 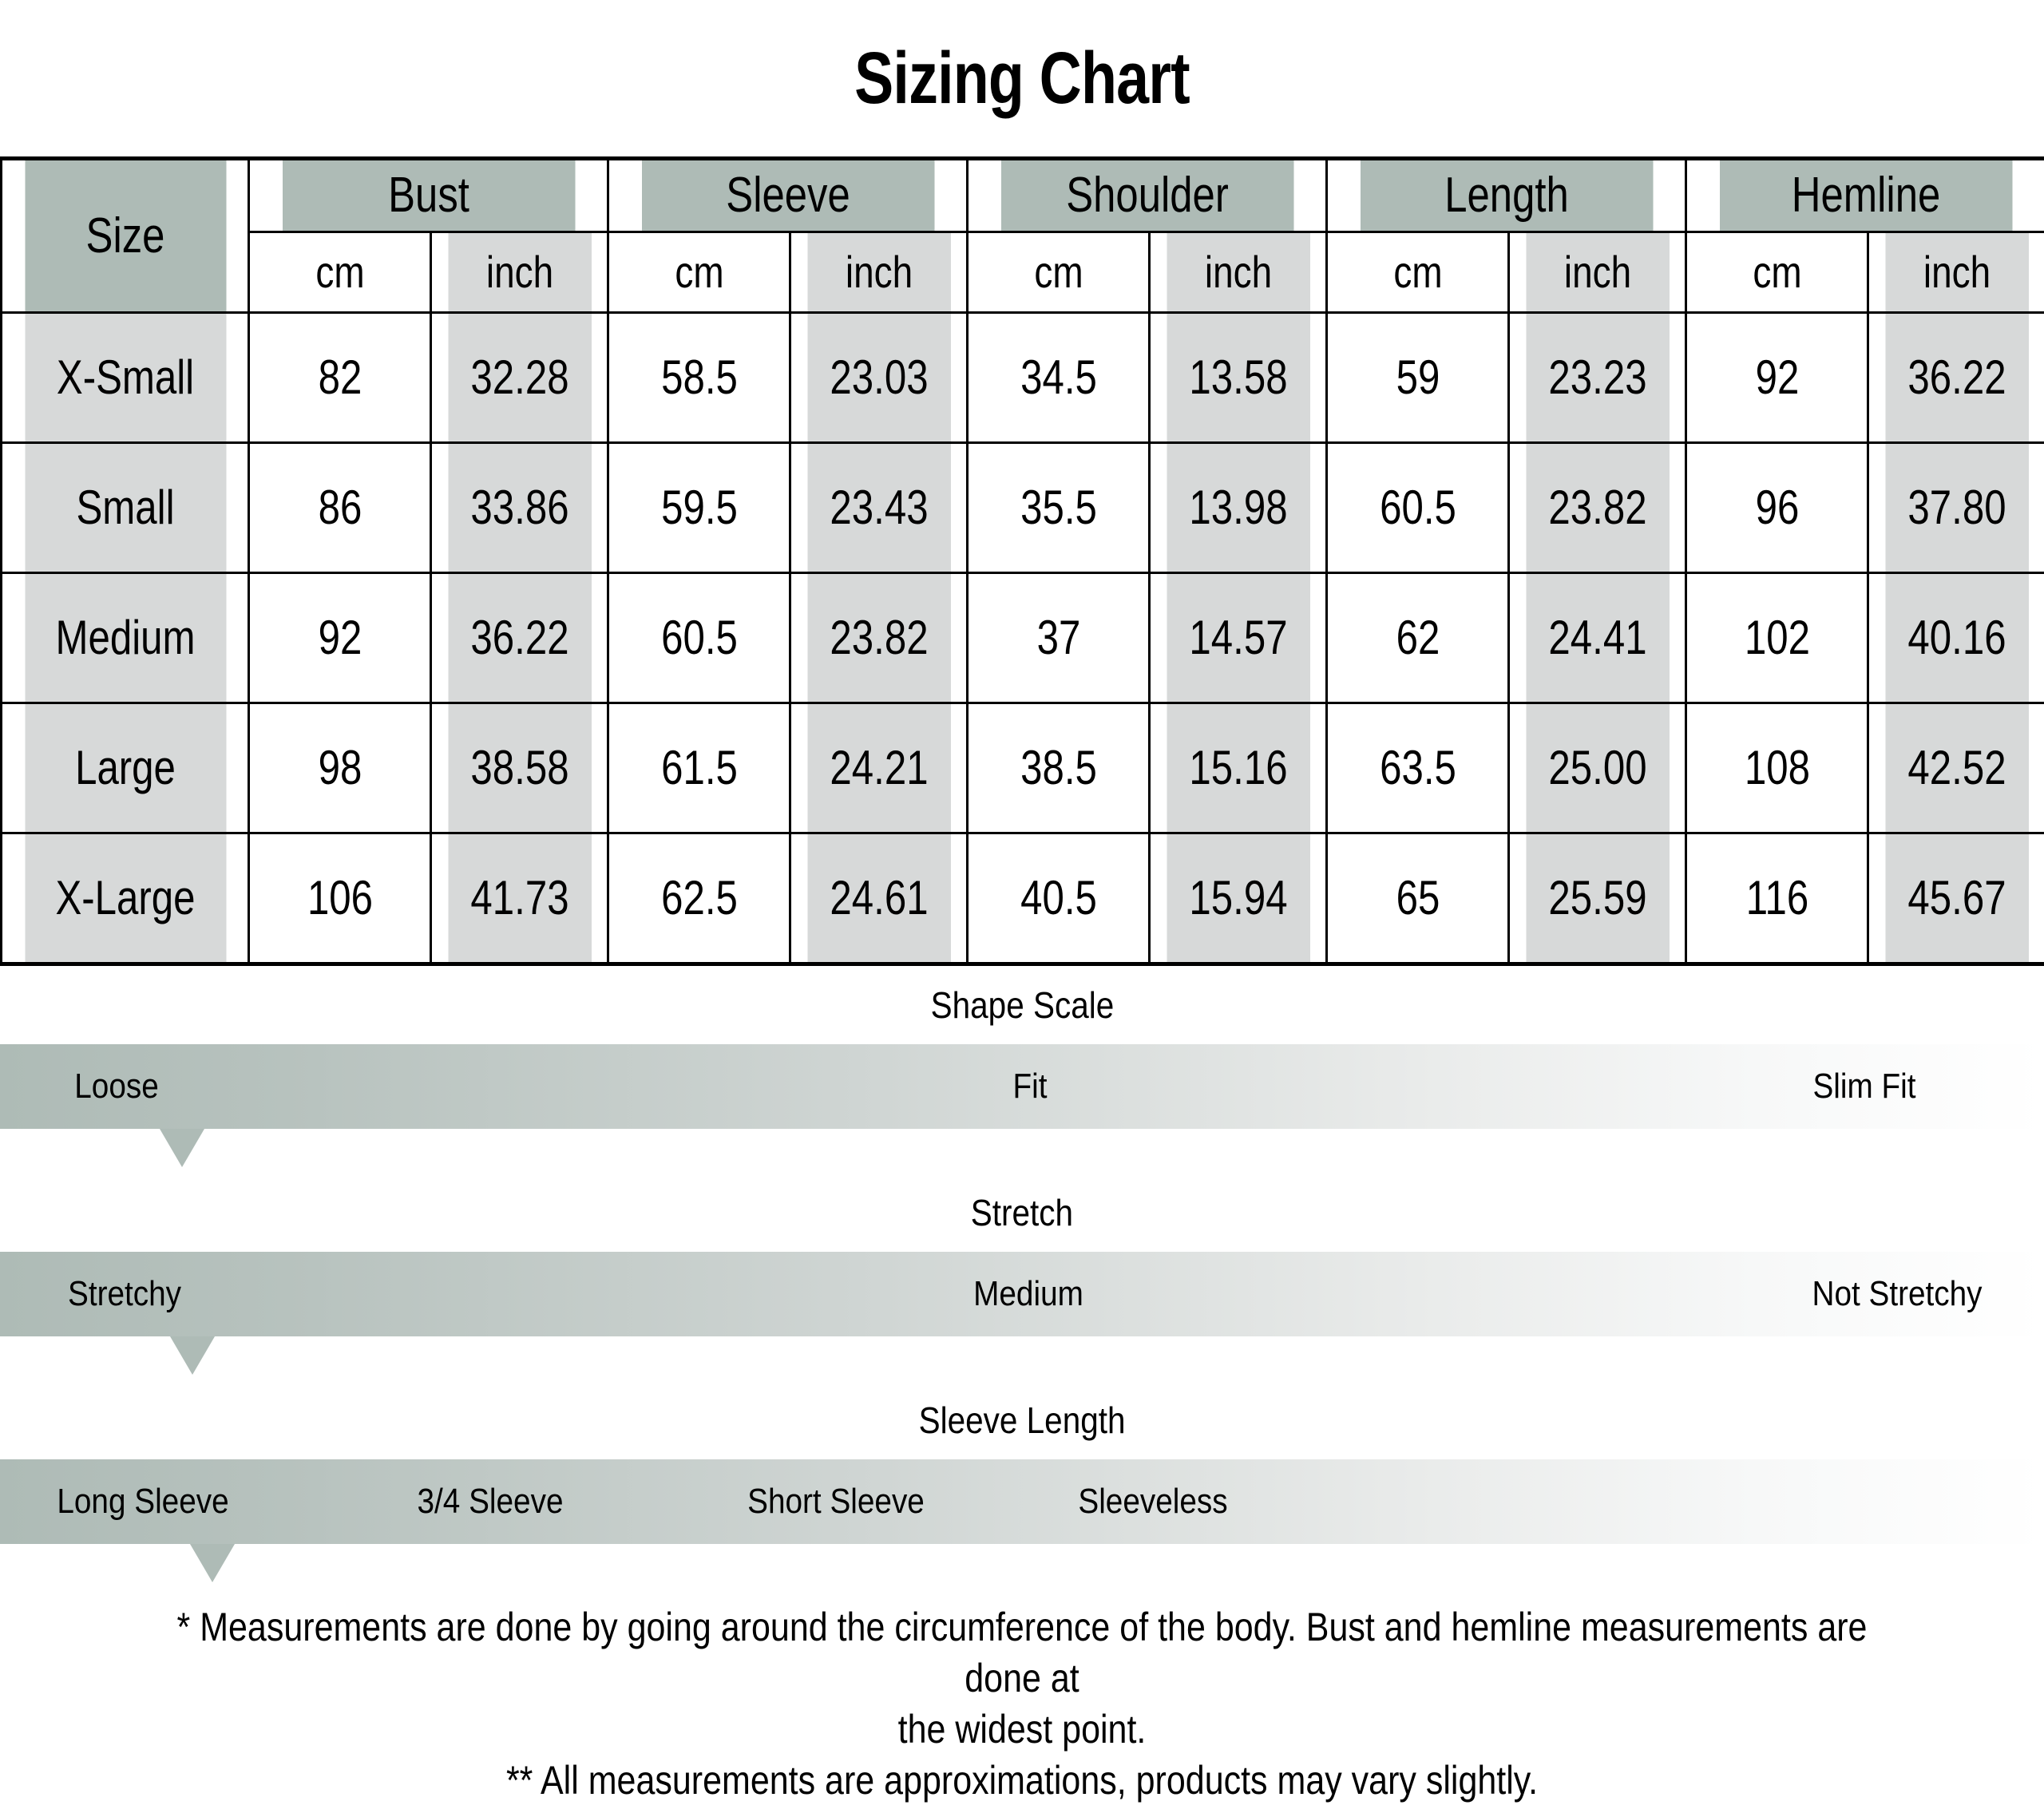 I want to click on cell-sleeve-inch: 24.21, so click(x=879, y=768).